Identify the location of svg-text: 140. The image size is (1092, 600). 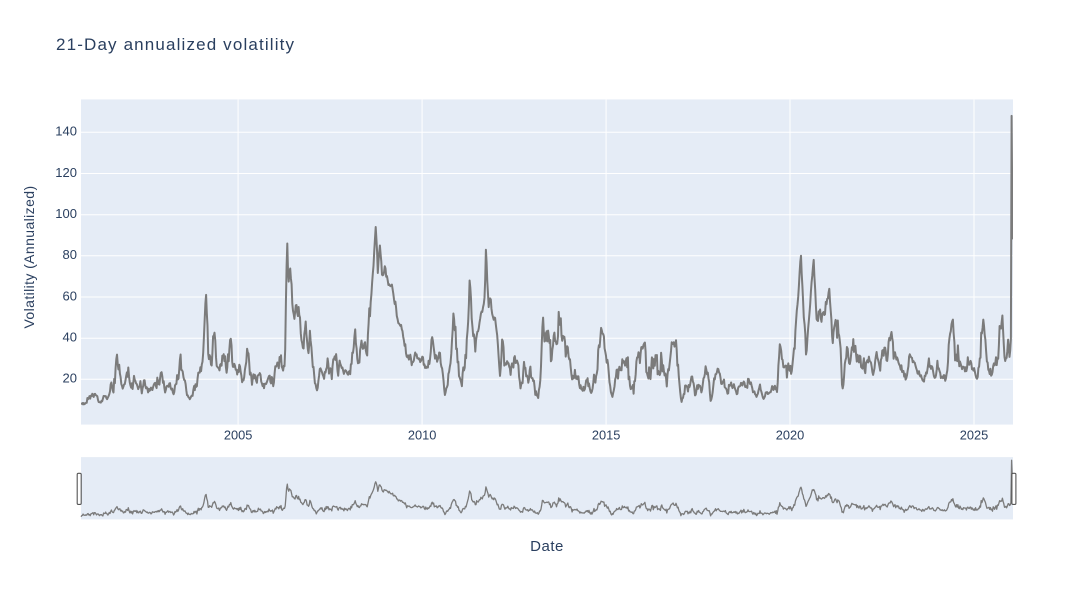
(66, 131).